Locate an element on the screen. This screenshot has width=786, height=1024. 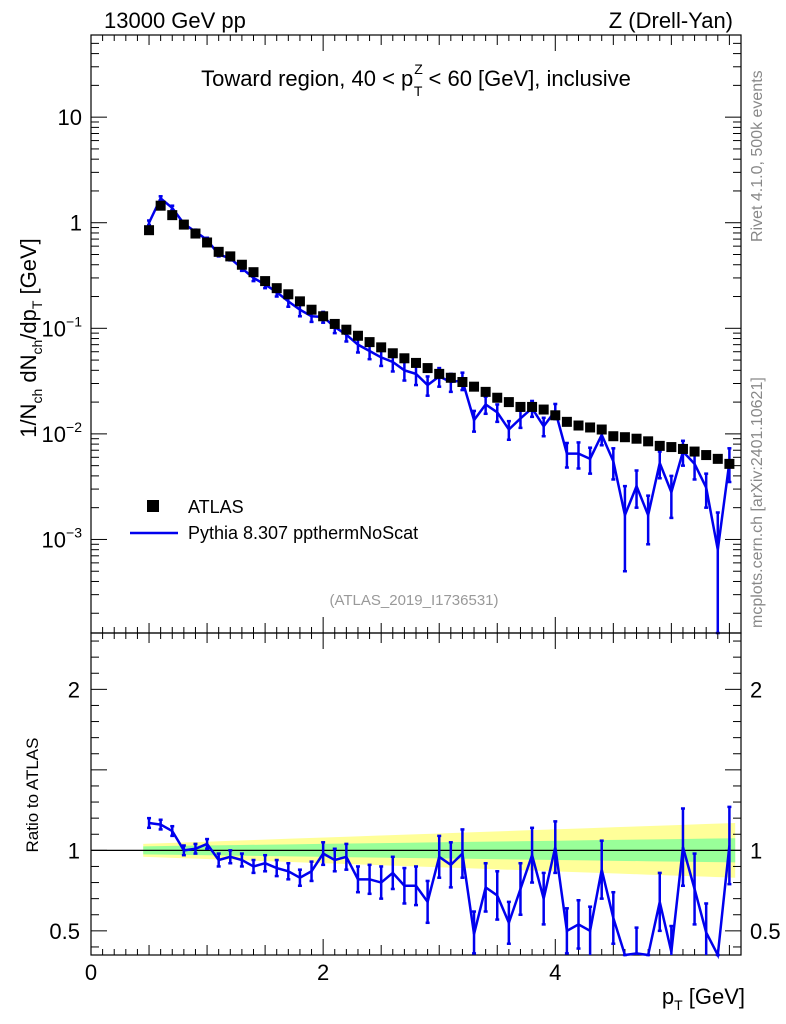
ratio-ytick-label: 2 is located at coordinates (74, 689).